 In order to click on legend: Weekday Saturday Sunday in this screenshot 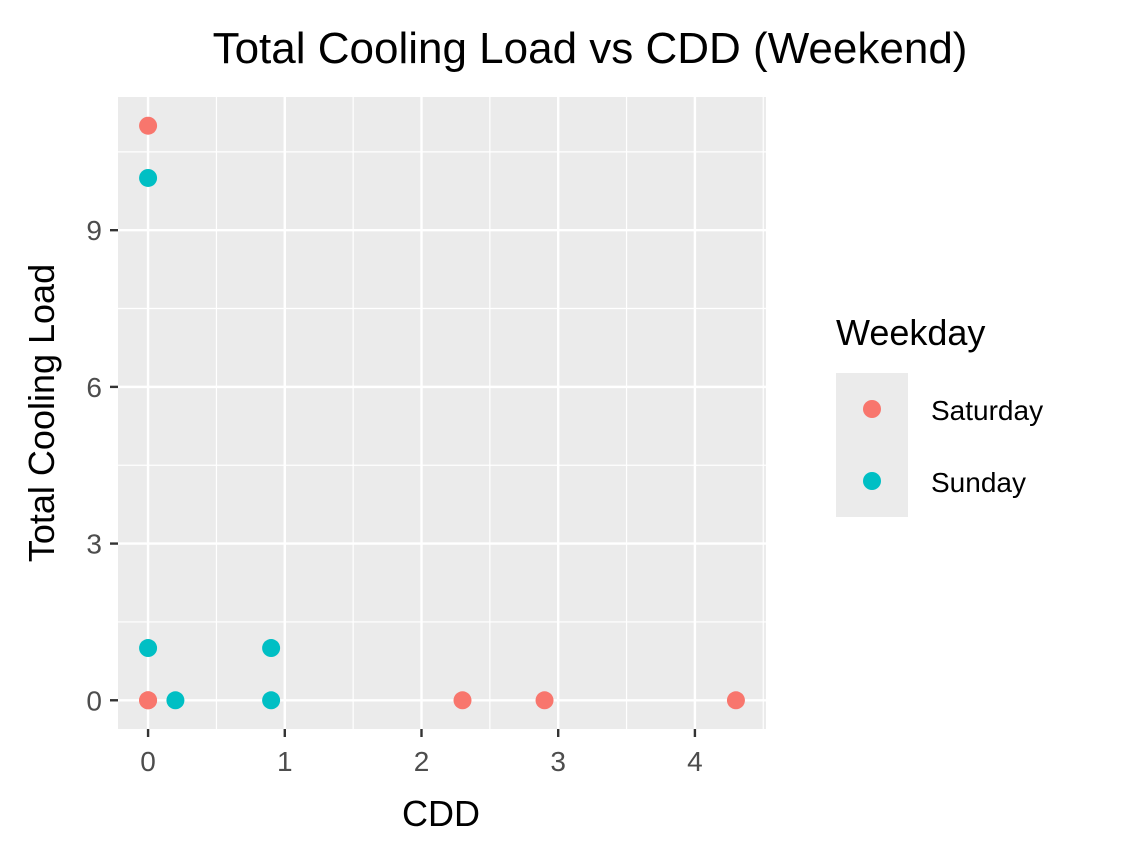, I will do `click(939, 414)`.